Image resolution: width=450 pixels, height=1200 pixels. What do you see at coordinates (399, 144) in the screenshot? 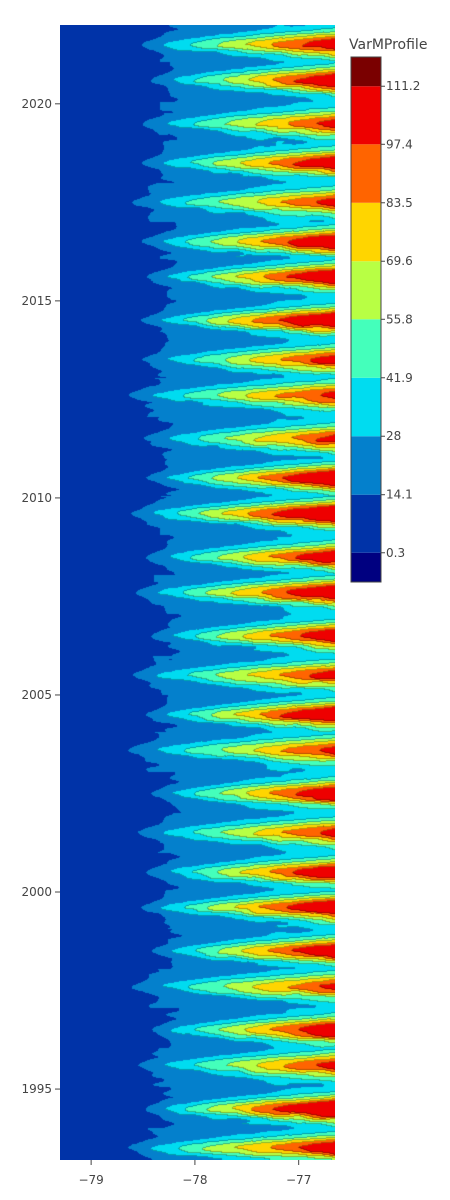
I see `colorbar-tick-label: 97.4` at bounding box center [399, 144].